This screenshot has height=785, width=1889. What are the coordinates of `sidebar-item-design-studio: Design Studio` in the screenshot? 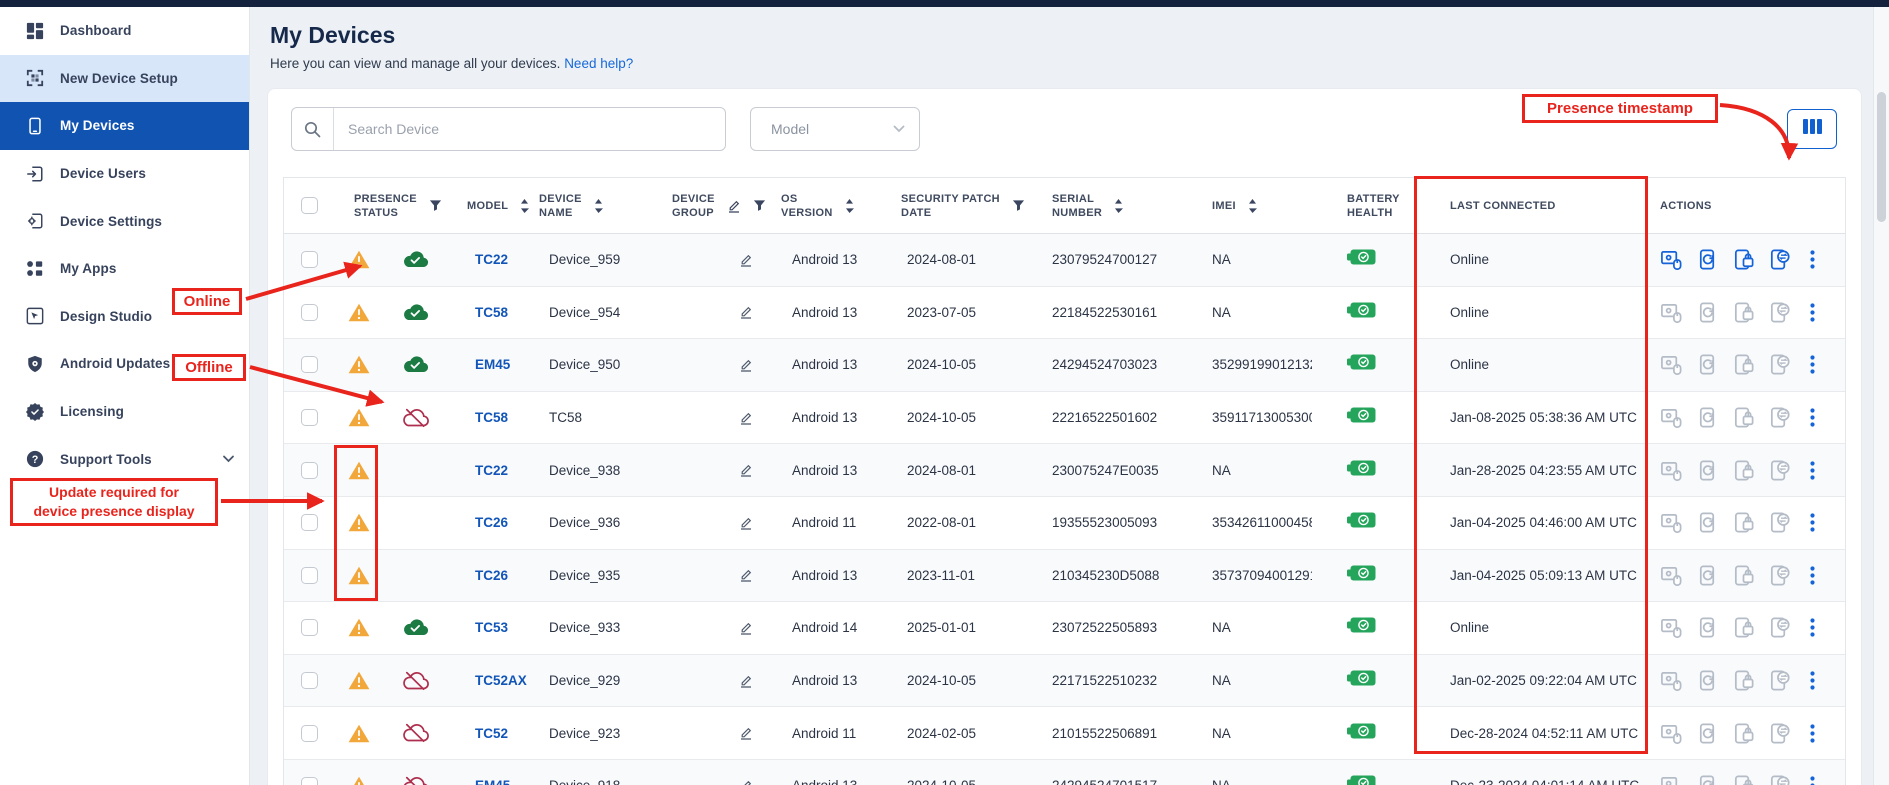 It's located at (124, 317).